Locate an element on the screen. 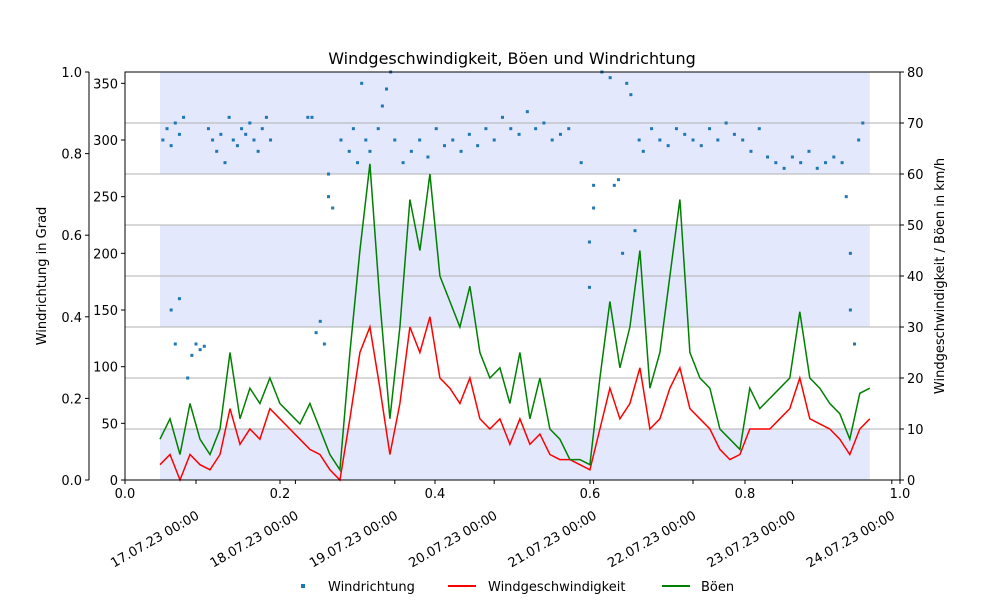 Image resolution: width=1000 pixels, height=600 pixels. overlay-left-tick-label: 0.8 is located at coordinates (71, 155).